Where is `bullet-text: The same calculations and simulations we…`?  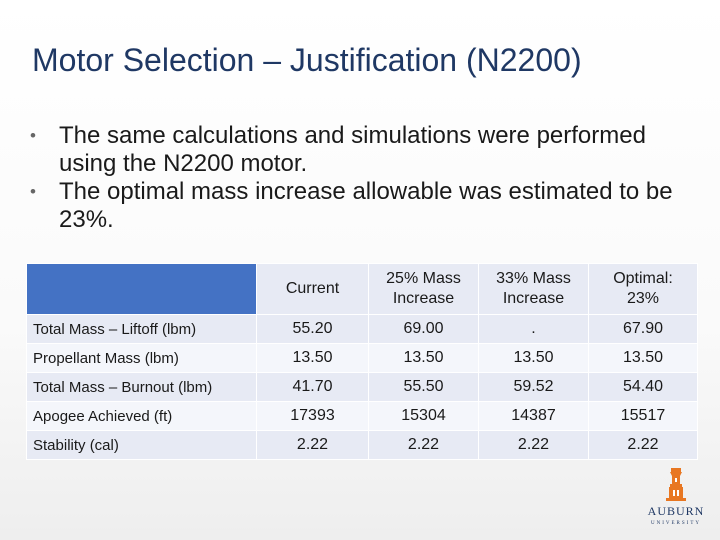 bullet-text: The same calculations and simulations we… is located at coordinates (352, 149).